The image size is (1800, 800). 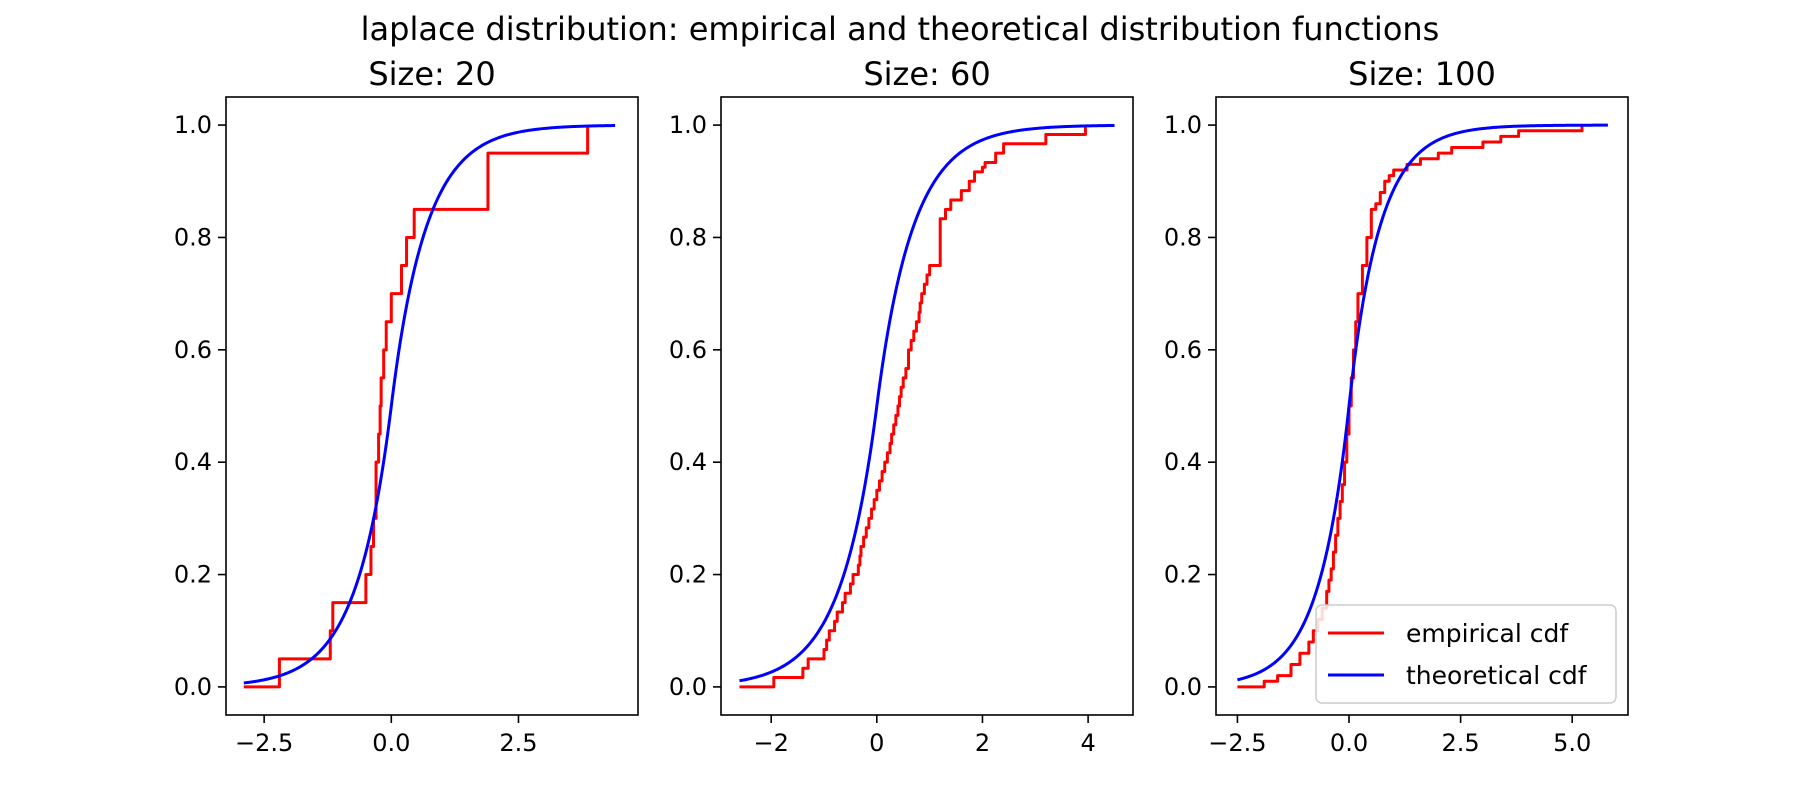 What do you see at coordinates (1087, 743) in the screenshot?
I see `x-tick-label: 4` at bounding box center [1087, 743].